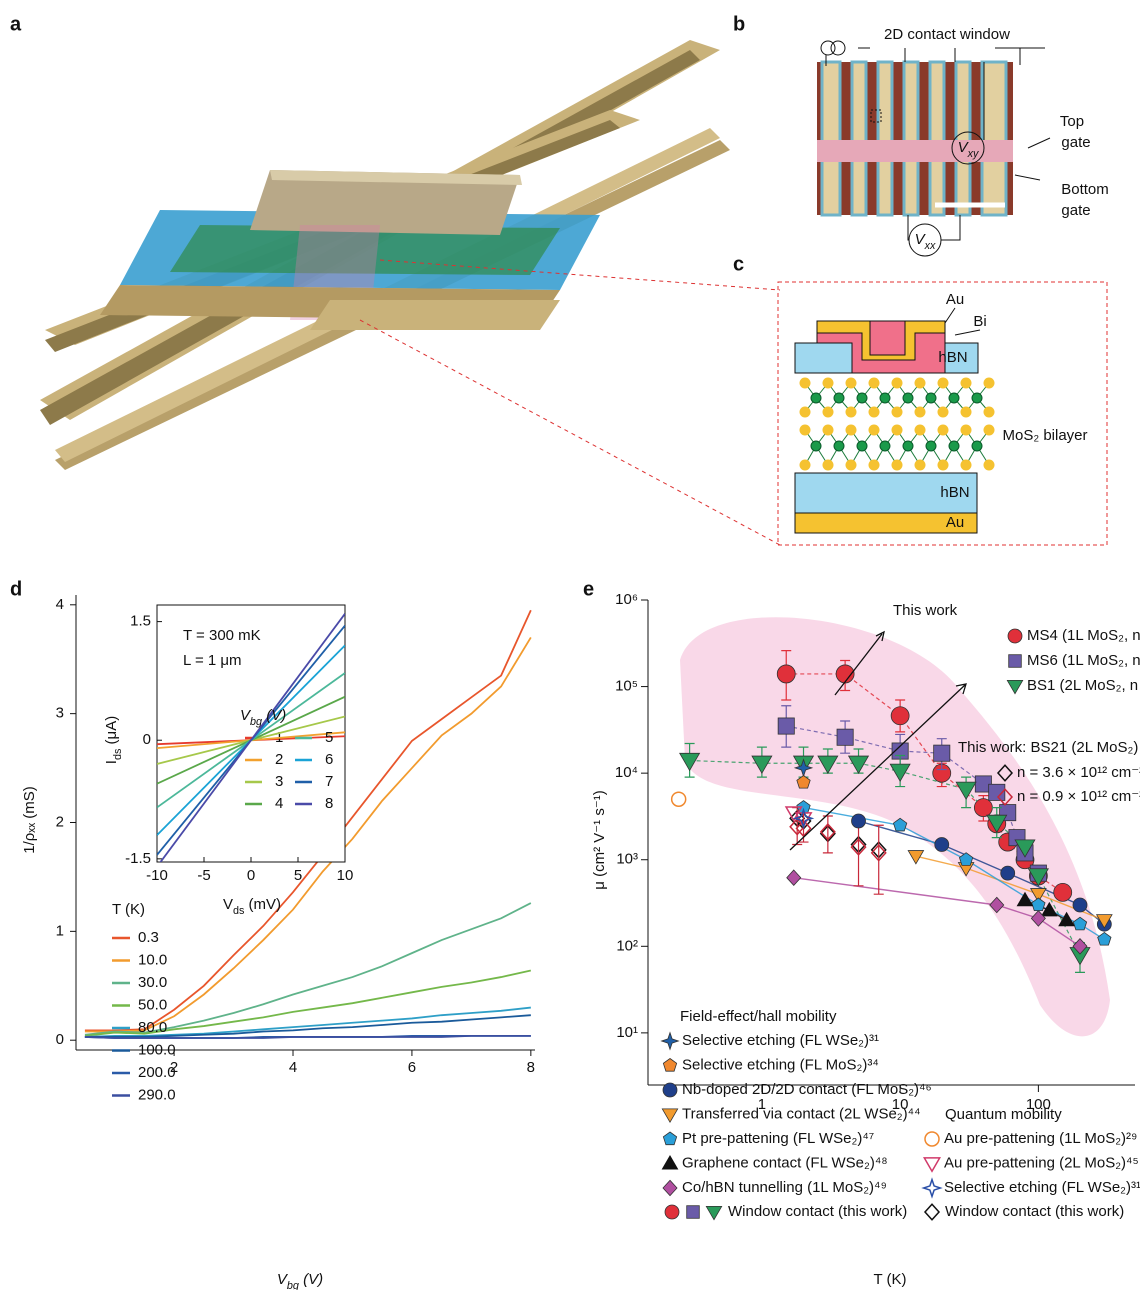 Image resolution: width=1140 pixels, height=1290 pixels. I want to click on label: Bi, so click(979, 321).